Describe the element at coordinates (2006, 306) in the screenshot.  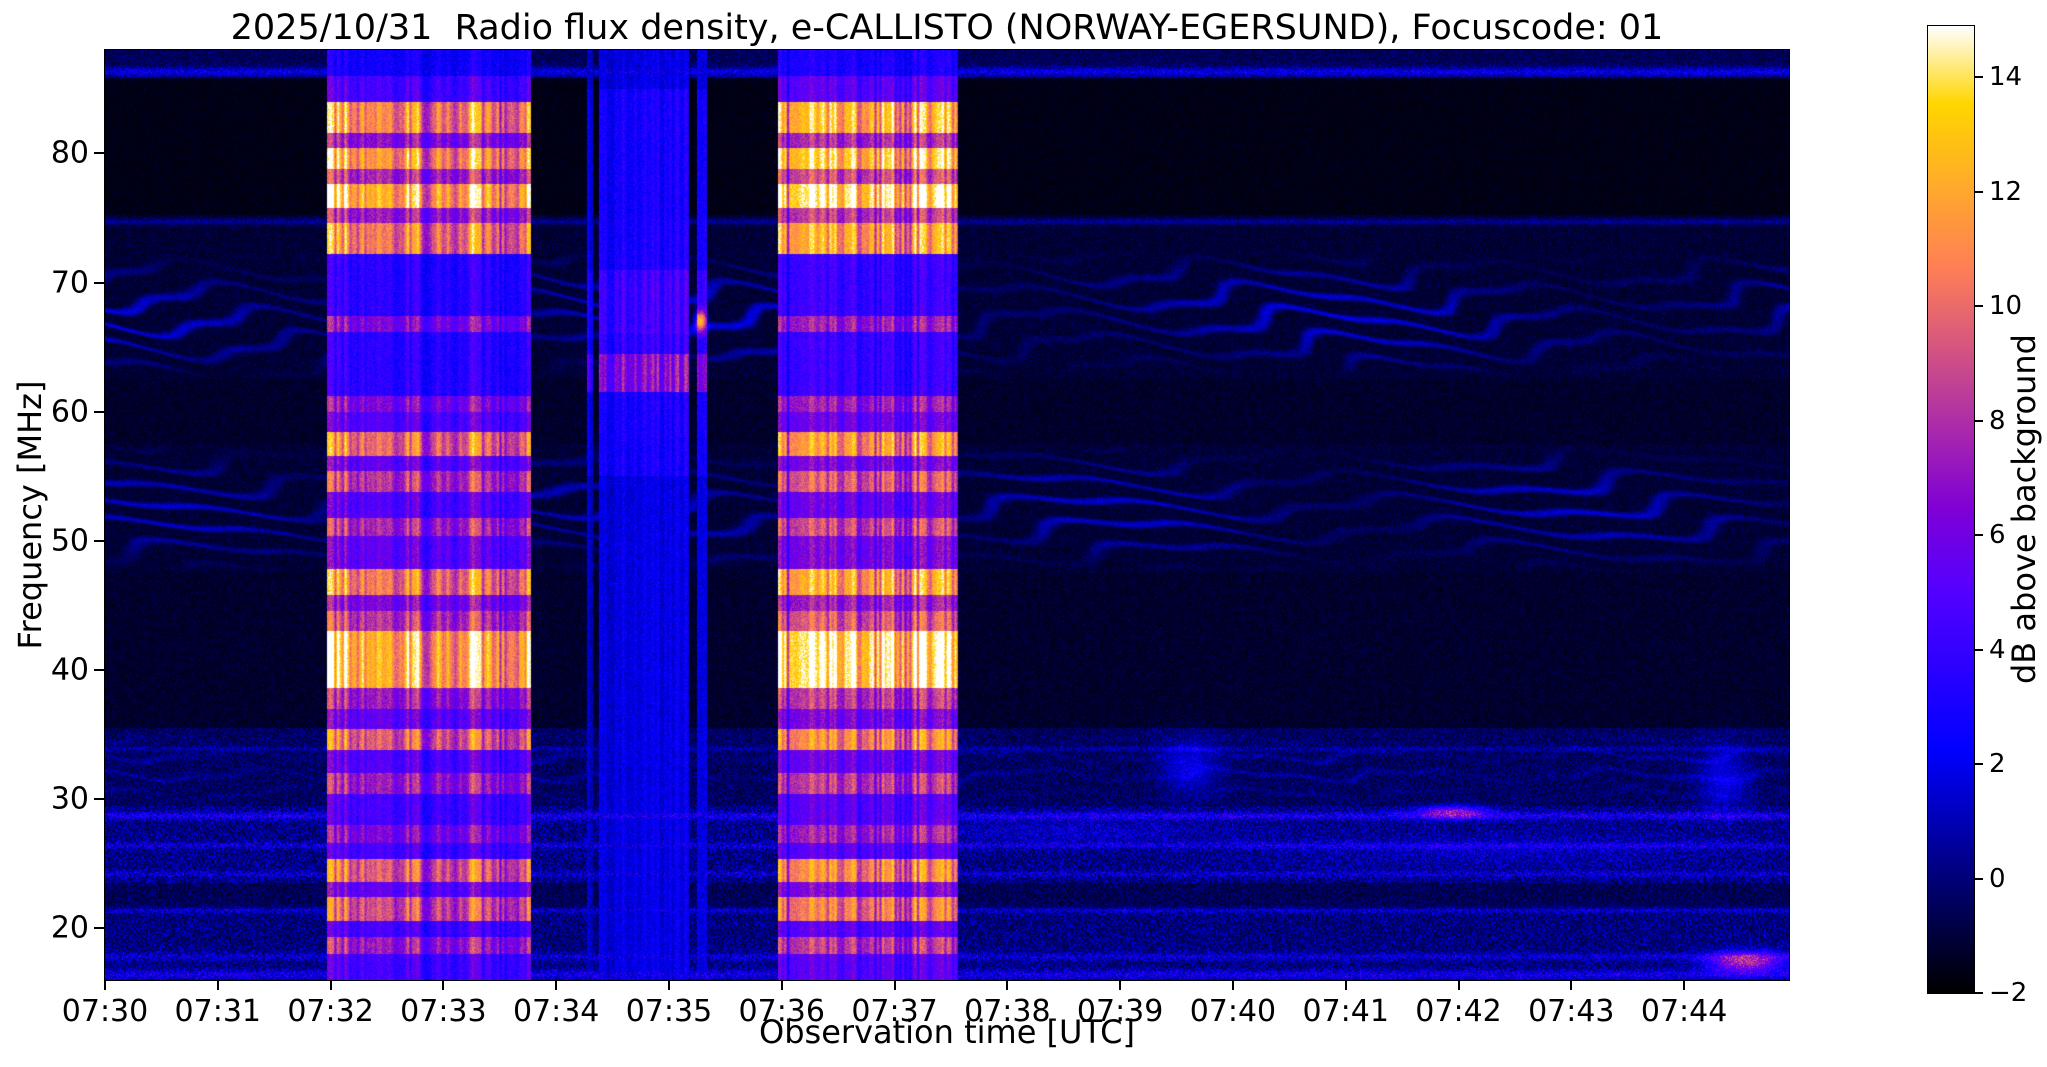
I see `colorbar-tick-label: 10` at that location.